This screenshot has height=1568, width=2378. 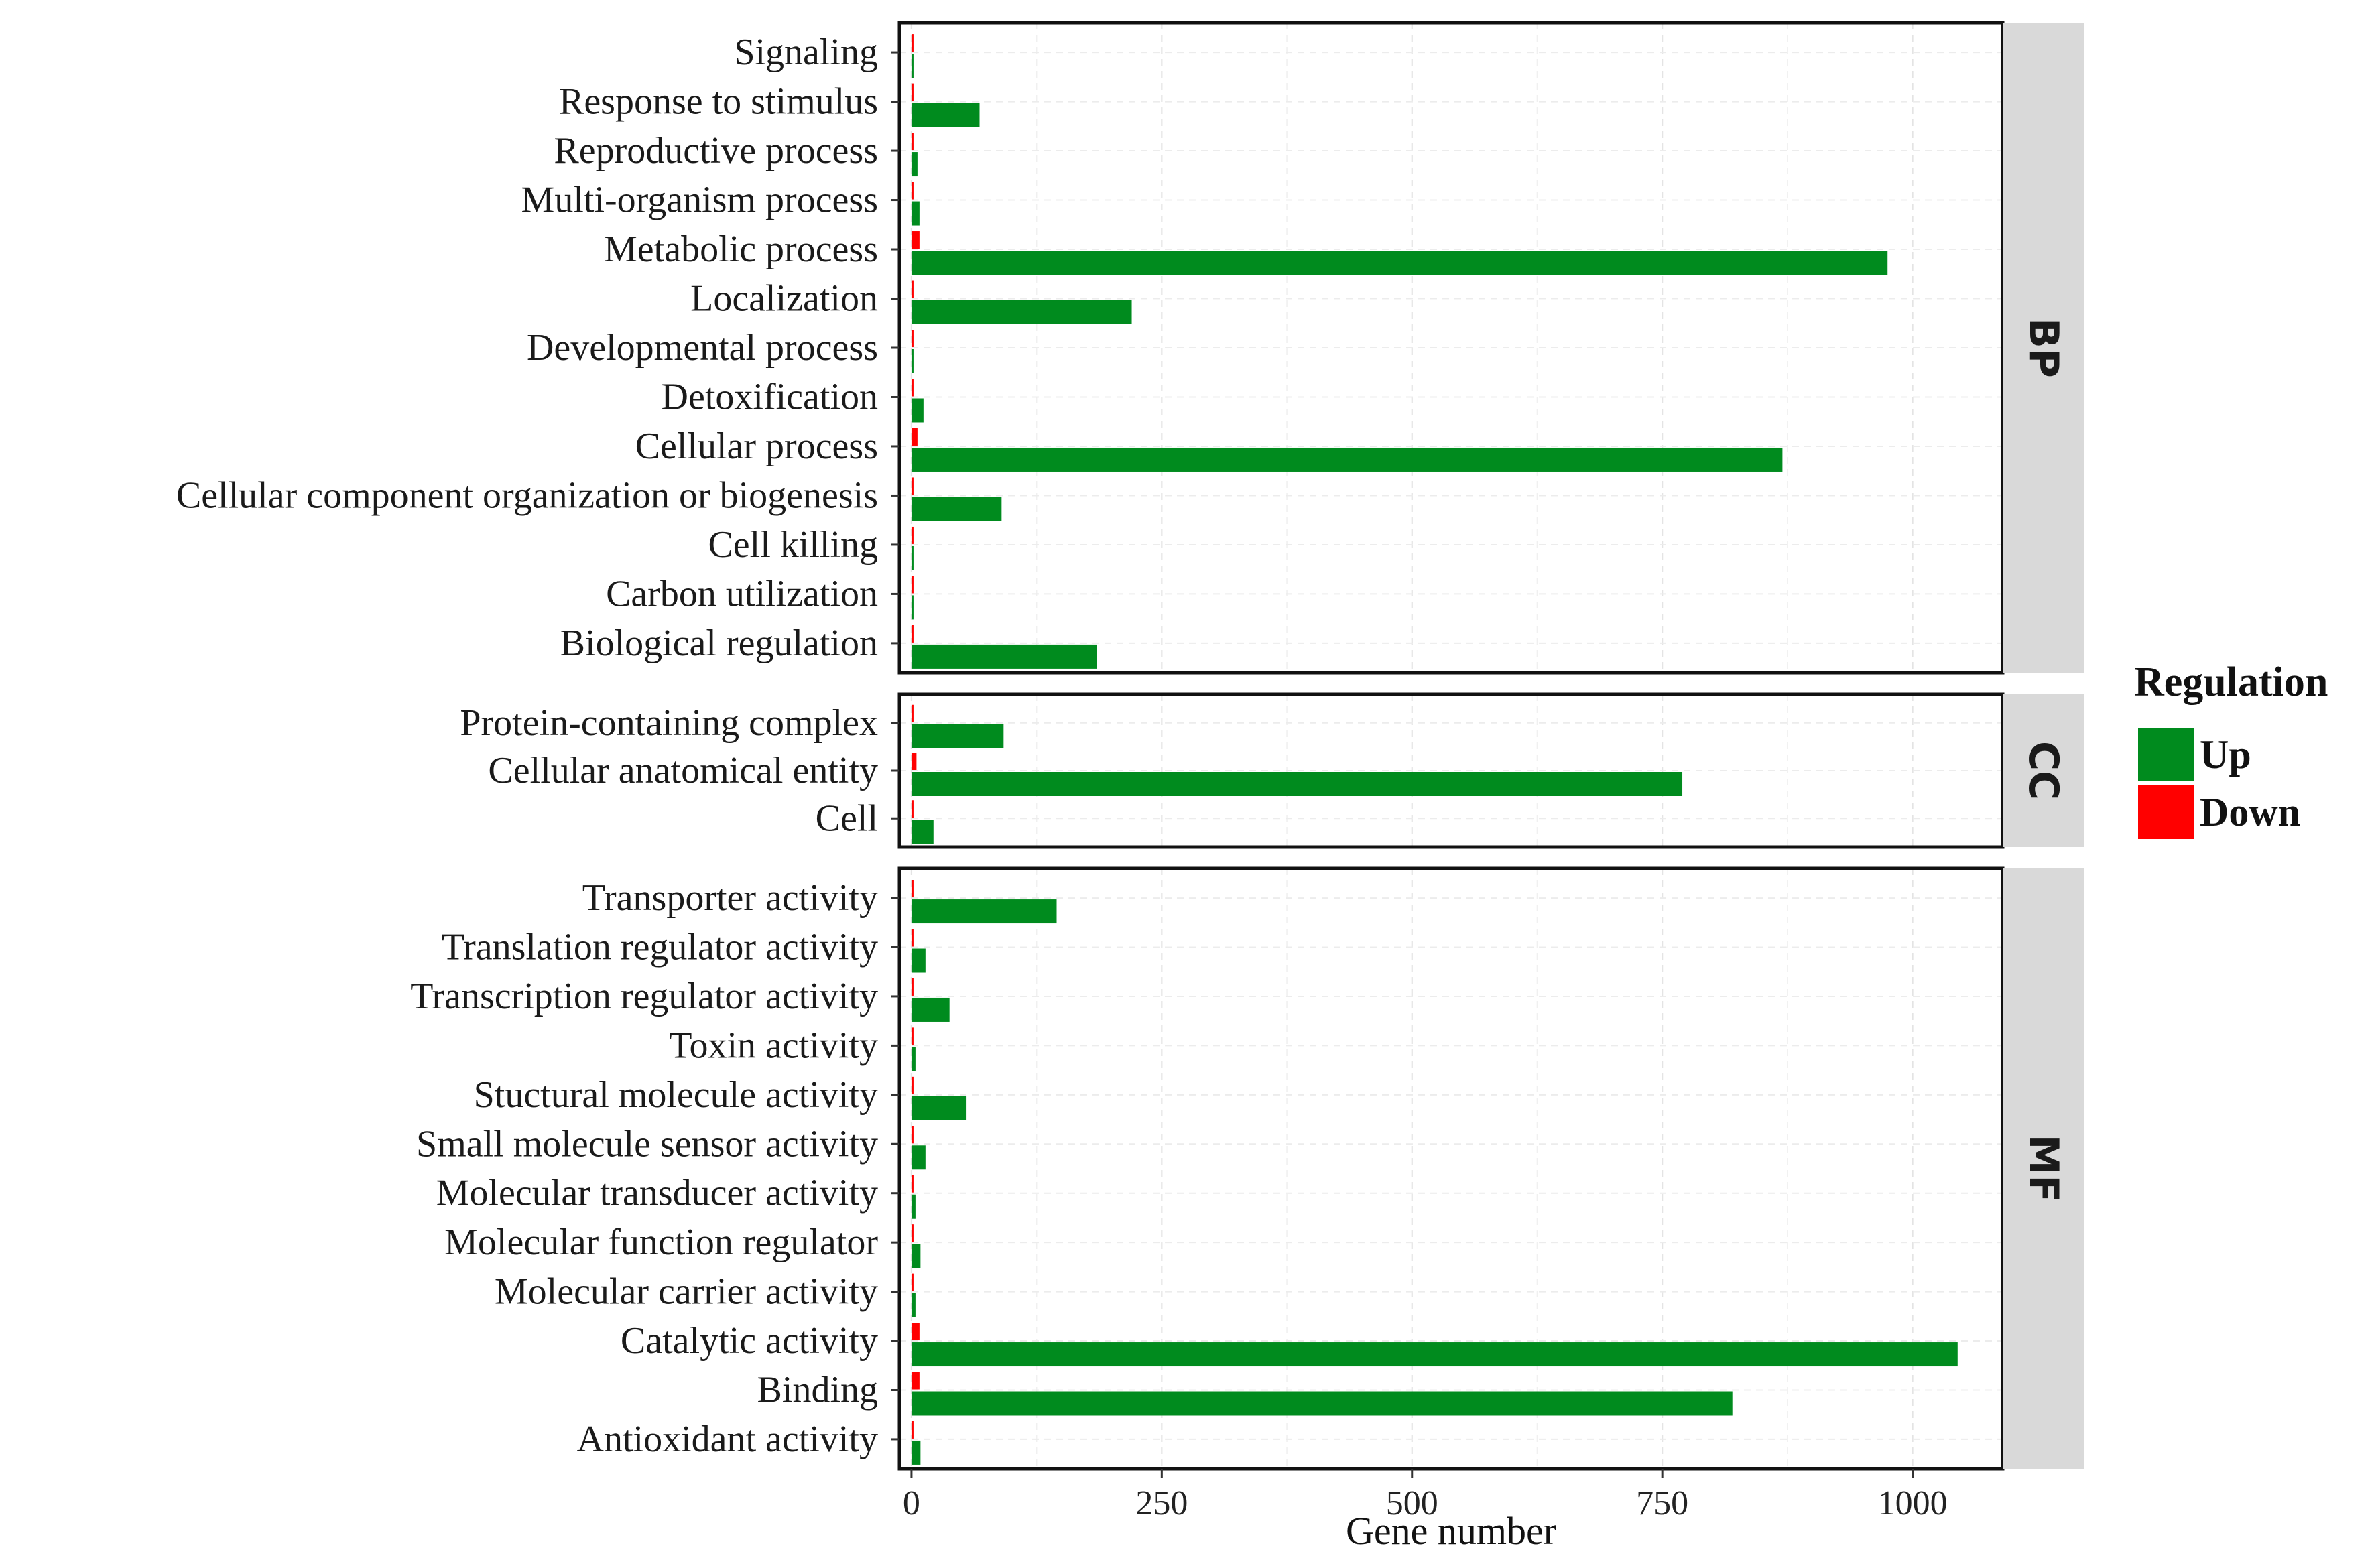 What do you see at coordinates (661, 1242) in the screenshot?
I see `category-label: Molecular function regulator` at bounding box center [661, 1242].